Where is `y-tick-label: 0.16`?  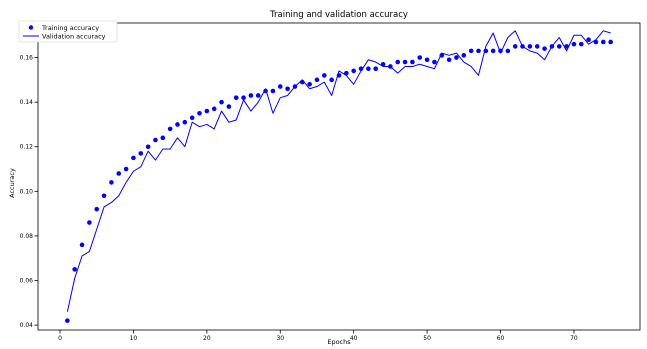 y-tick-label: 0.16 is located at coordinates (27, 58).